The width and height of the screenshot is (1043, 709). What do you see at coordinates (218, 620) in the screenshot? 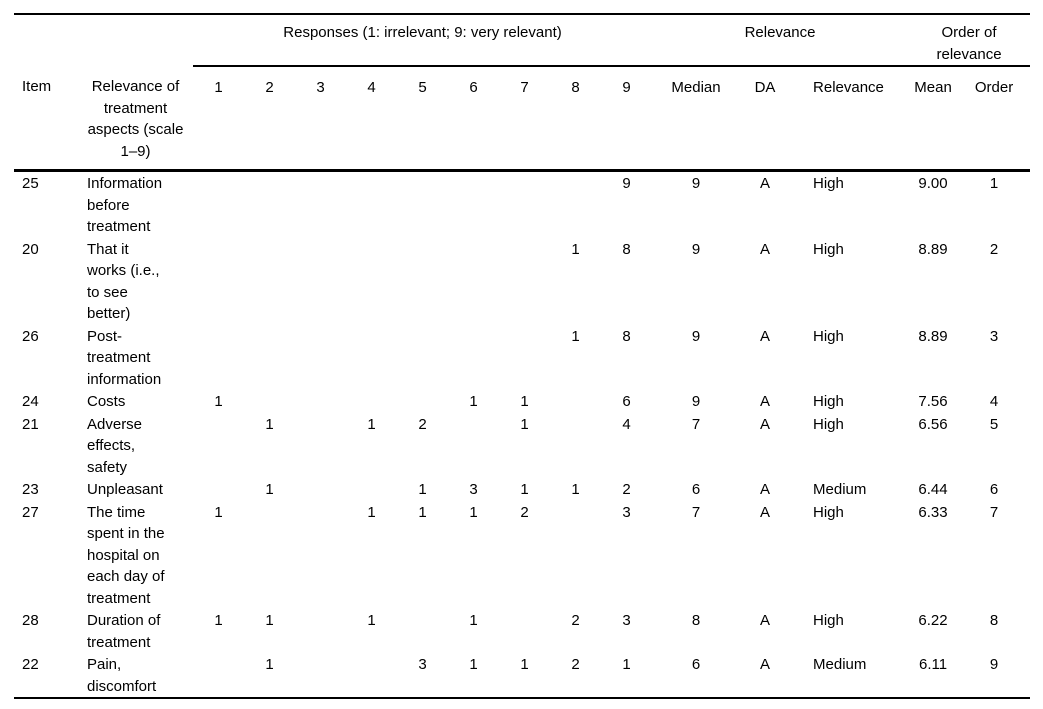
I see `response-count-cell-1: 1` at bounding box center [218, 620].